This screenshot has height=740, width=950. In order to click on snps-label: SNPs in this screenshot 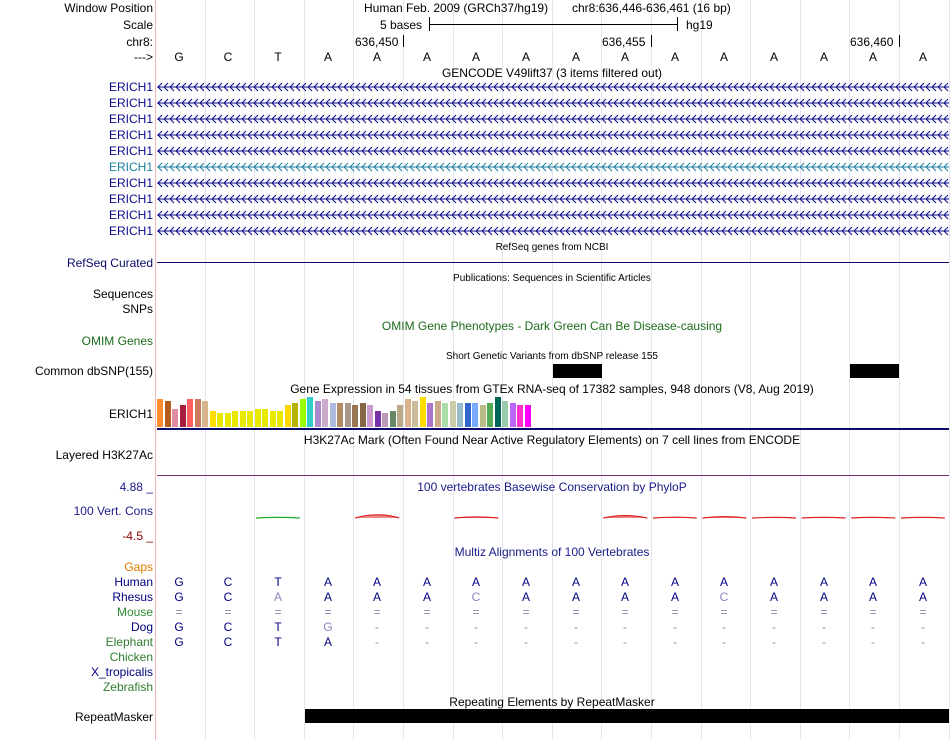, I will do `click(137, 309)`.